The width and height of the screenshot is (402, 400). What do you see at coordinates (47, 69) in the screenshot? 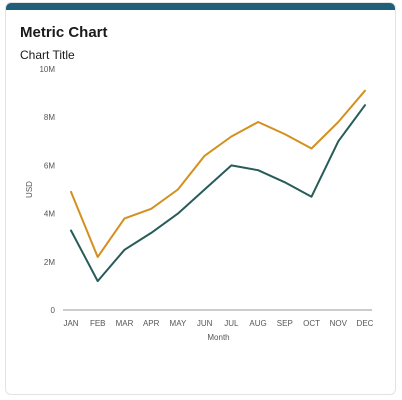
I see `y-tick-label: 10M` at bounding box center [47, 69].